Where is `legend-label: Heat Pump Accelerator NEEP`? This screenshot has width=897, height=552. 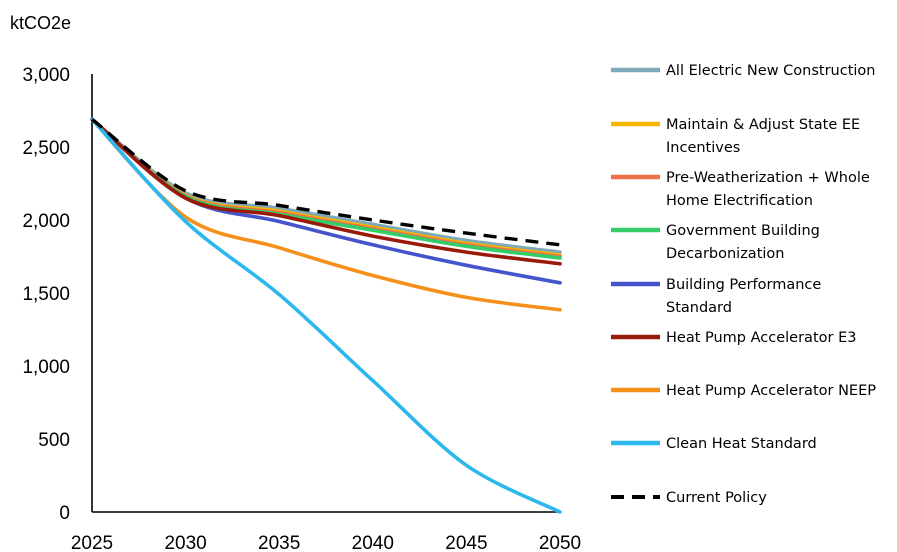
legend-label: Heat Pump Accelerator NEEP is located at coordinates (771, 391).